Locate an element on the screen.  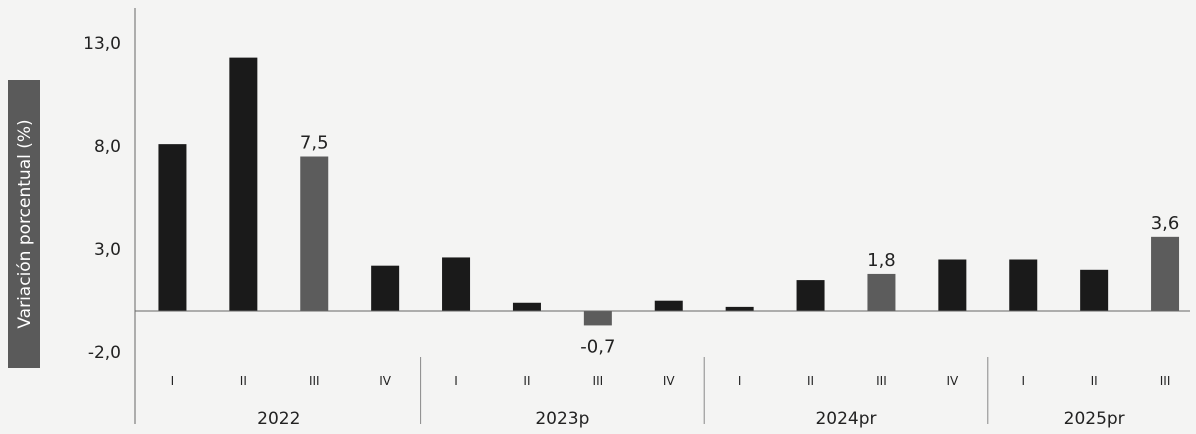
y-tick-label: 3,0 is located at coordinates (107, 250).